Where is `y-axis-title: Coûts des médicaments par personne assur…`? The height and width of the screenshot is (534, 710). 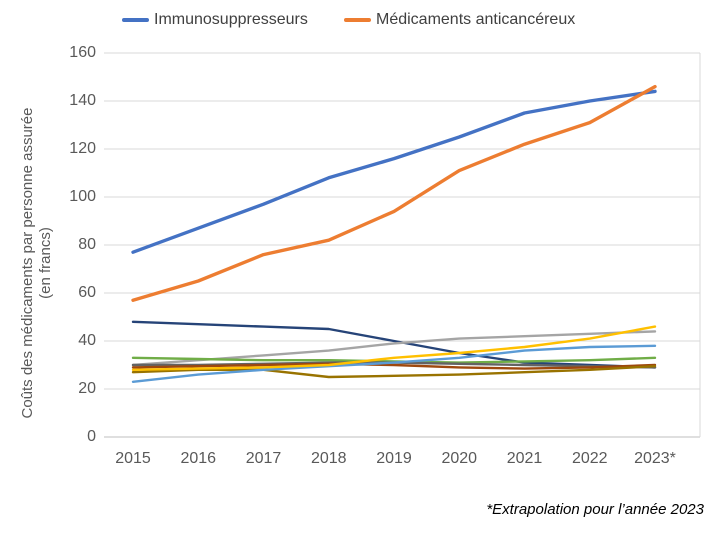
y-axis-title: Coûts des médicaments par personne assur… is located at coordinates (38, 263).